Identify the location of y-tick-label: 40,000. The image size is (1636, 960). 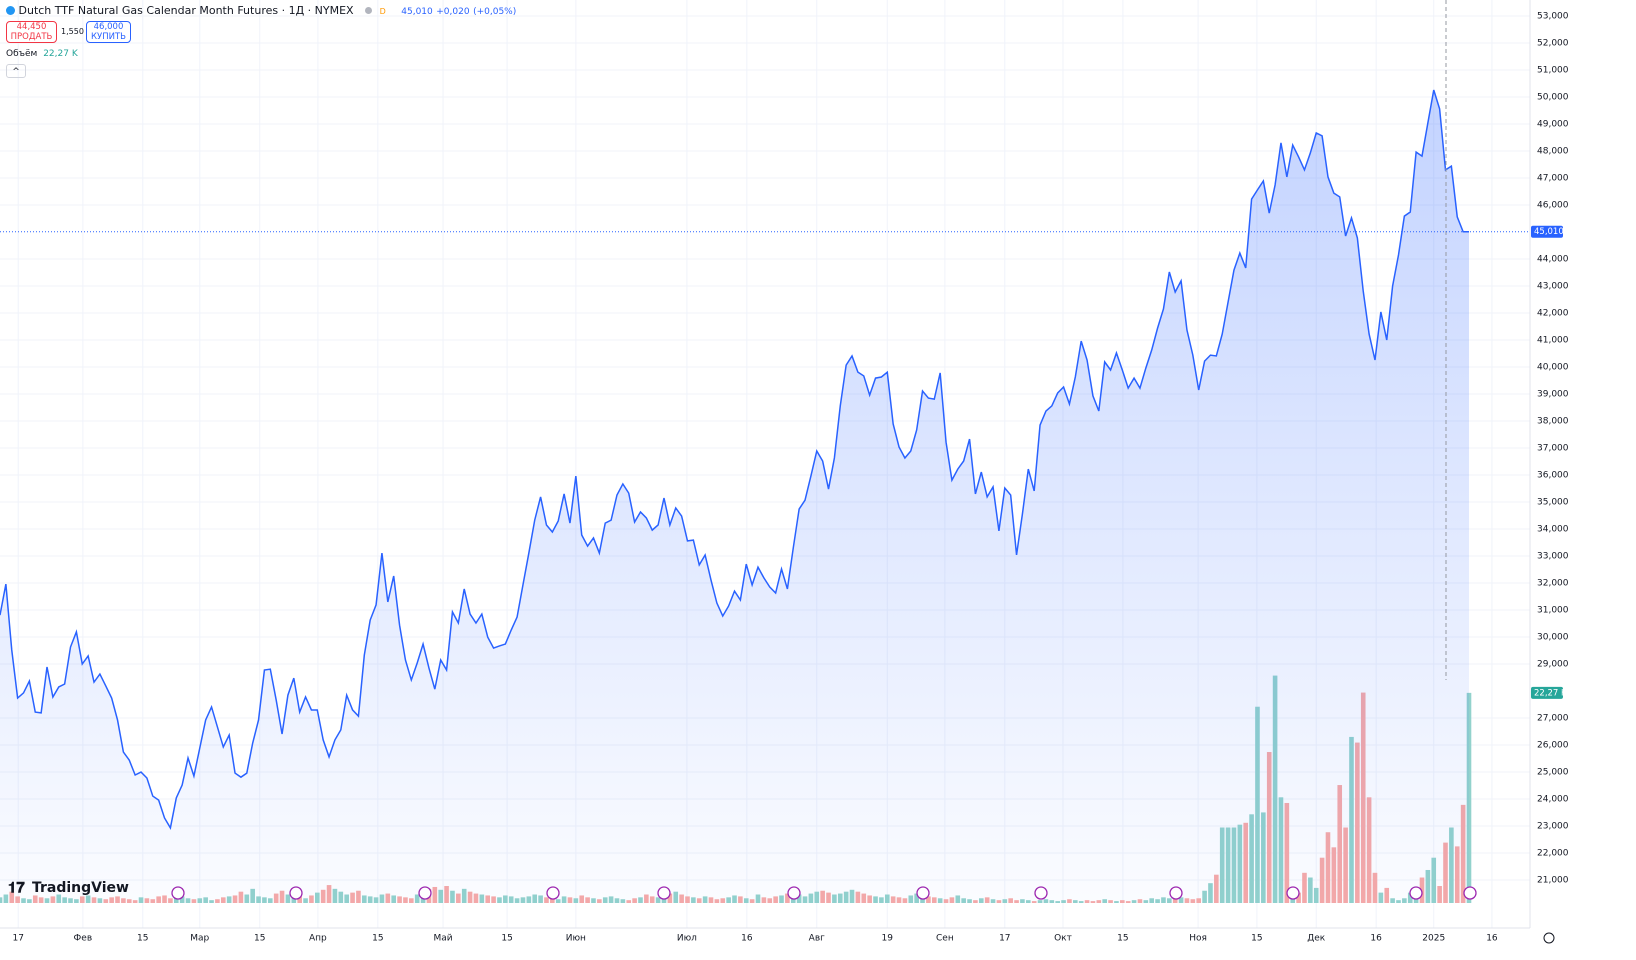
(1553, 368).